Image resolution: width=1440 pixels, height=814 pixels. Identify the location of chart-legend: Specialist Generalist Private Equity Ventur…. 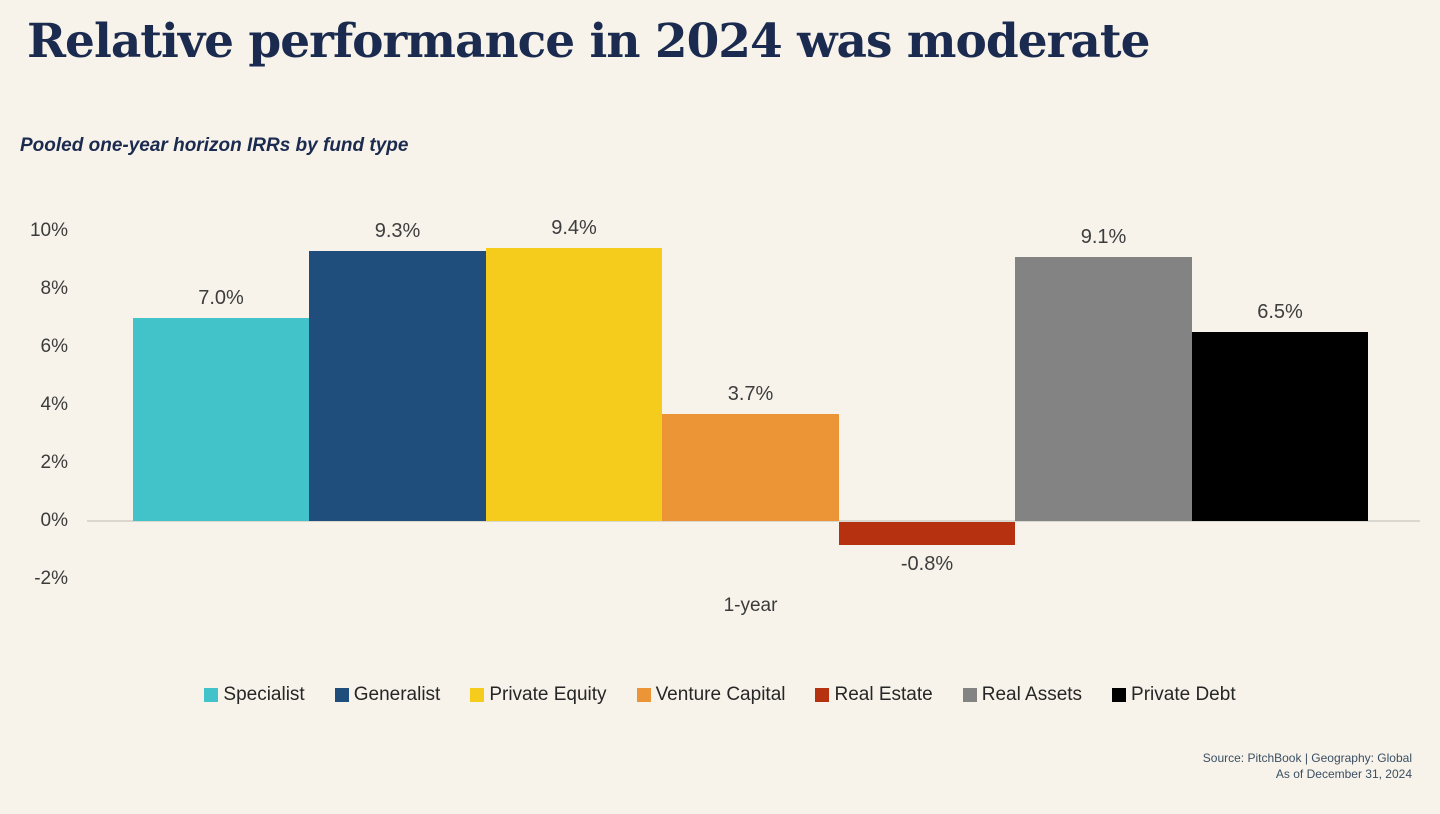
(720, 695).